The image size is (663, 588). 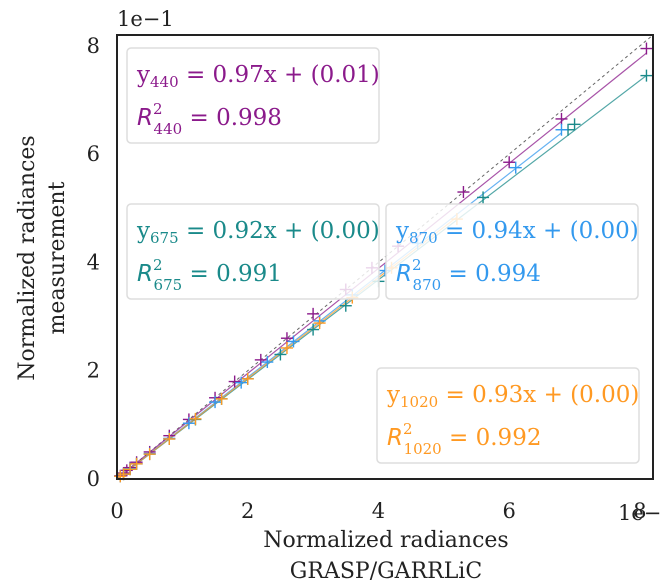 I want to click on annotation-box-870: y870 = 0.94x + (0.00) R2 870 = 0.994, so click(x=512, y=251).